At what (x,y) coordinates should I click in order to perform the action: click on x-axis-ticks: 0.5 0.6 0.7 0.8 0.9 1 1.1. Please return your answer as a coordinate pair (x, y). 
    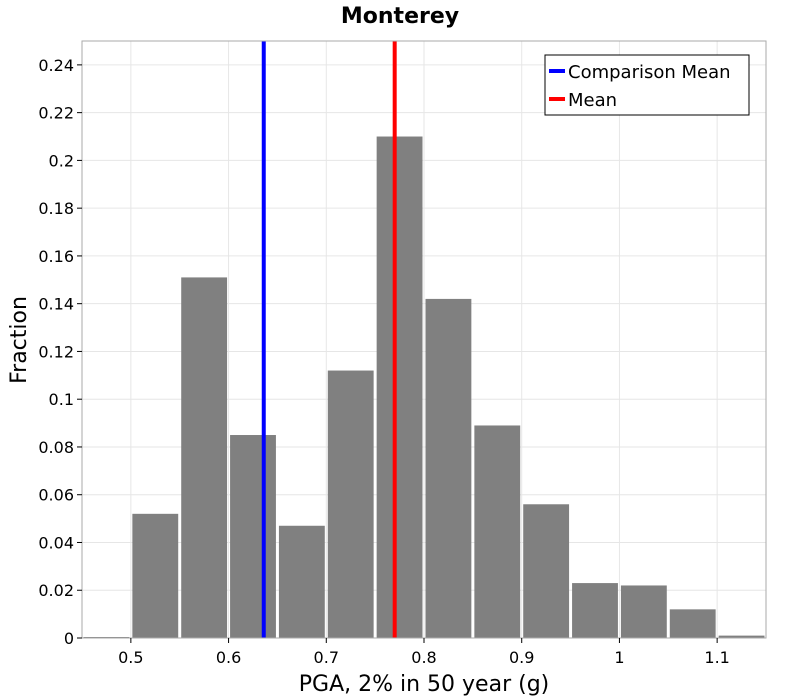
    Looking at the image, I should click on (424, 652).